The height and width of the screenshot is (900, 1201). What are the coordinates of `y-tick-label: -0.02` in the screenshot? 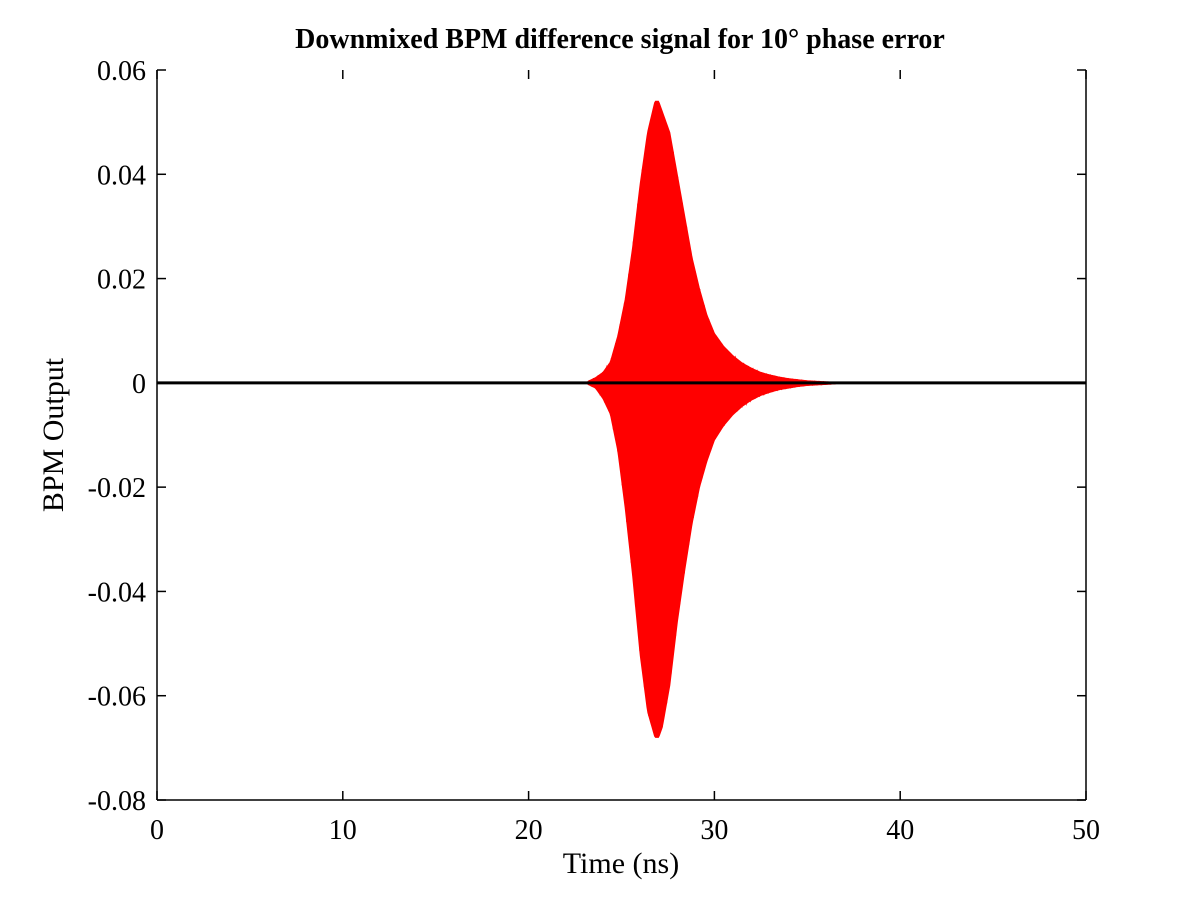 It's located at (117, 488).